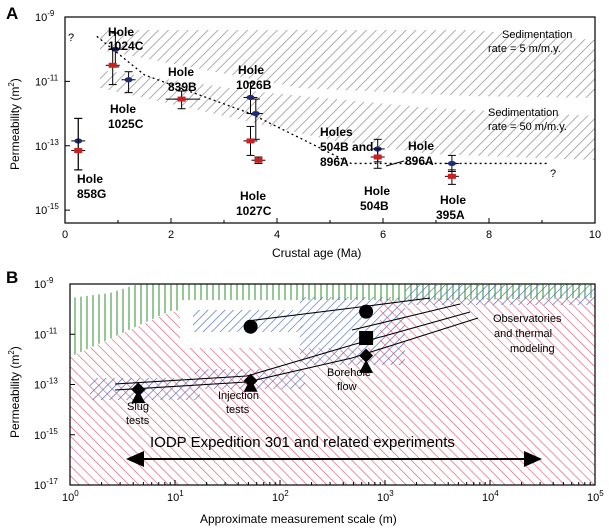 The image size is (609, 530). I want to click on panel-b-letter: B, so click(12, 277).